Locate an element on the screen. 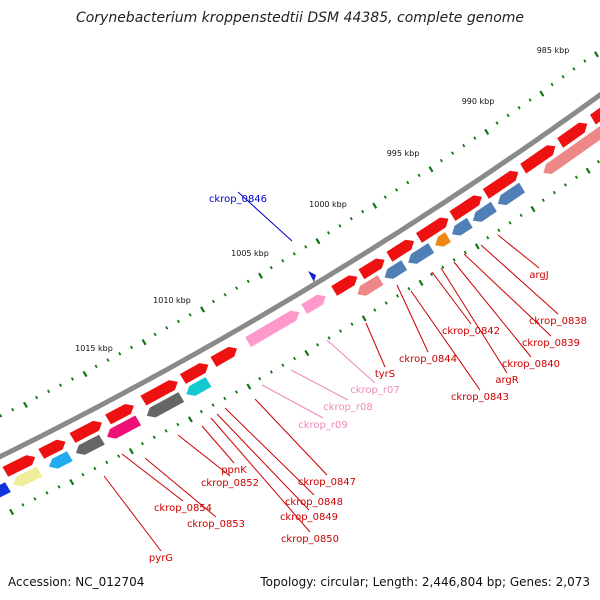  gene-label: ckrop_0852 is located at coordinates (230, 483).